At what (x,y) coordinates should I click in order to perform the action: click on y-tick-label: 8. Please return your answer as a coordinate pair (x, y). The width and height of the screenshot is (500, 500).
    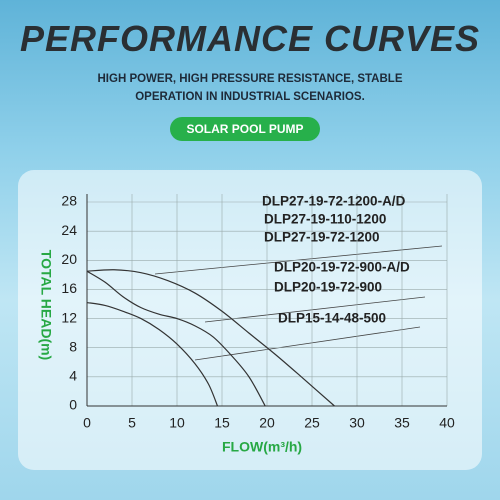
    Looking at the image, I should click on (73, 346).